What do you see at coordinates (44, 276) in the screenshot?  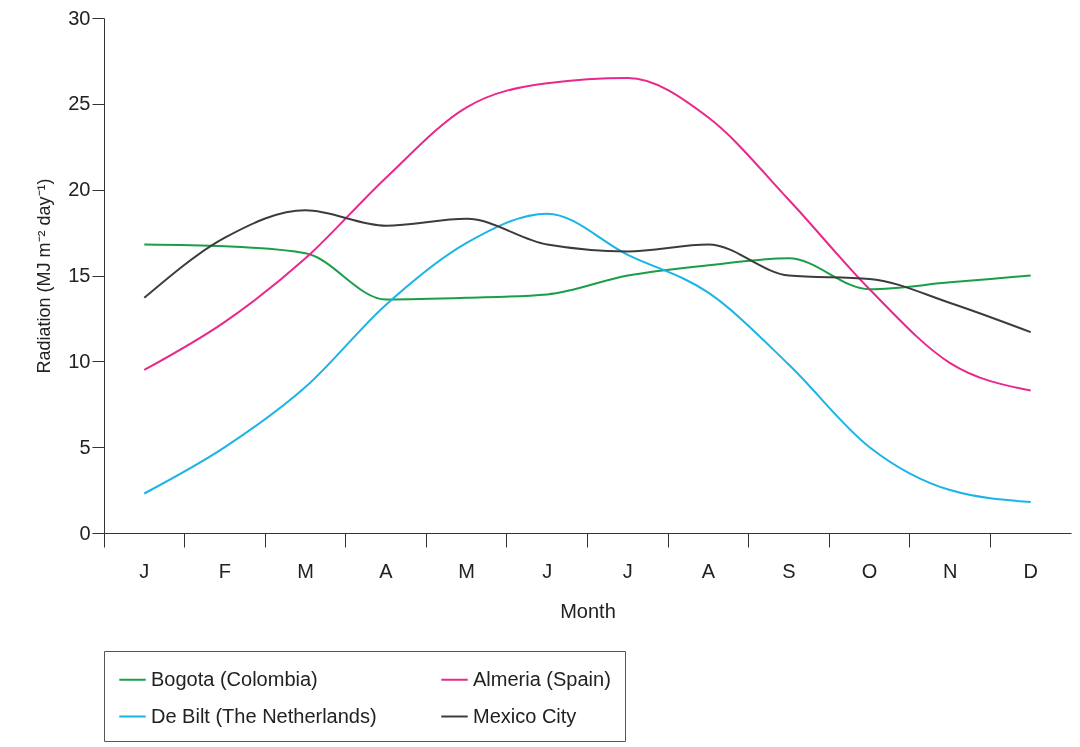 I see `y-axis-title: Radiation (MJ m⁻² day⁻¹)` at bounding box center [44, 276].